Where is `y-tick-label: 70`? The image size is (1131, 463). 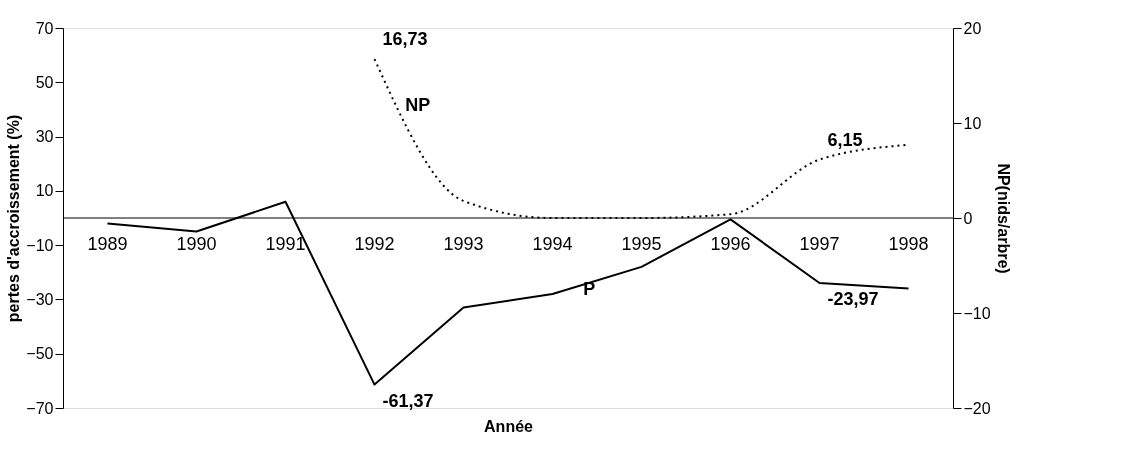 y-tick-label: 70 is located at coordinates (44, 28).